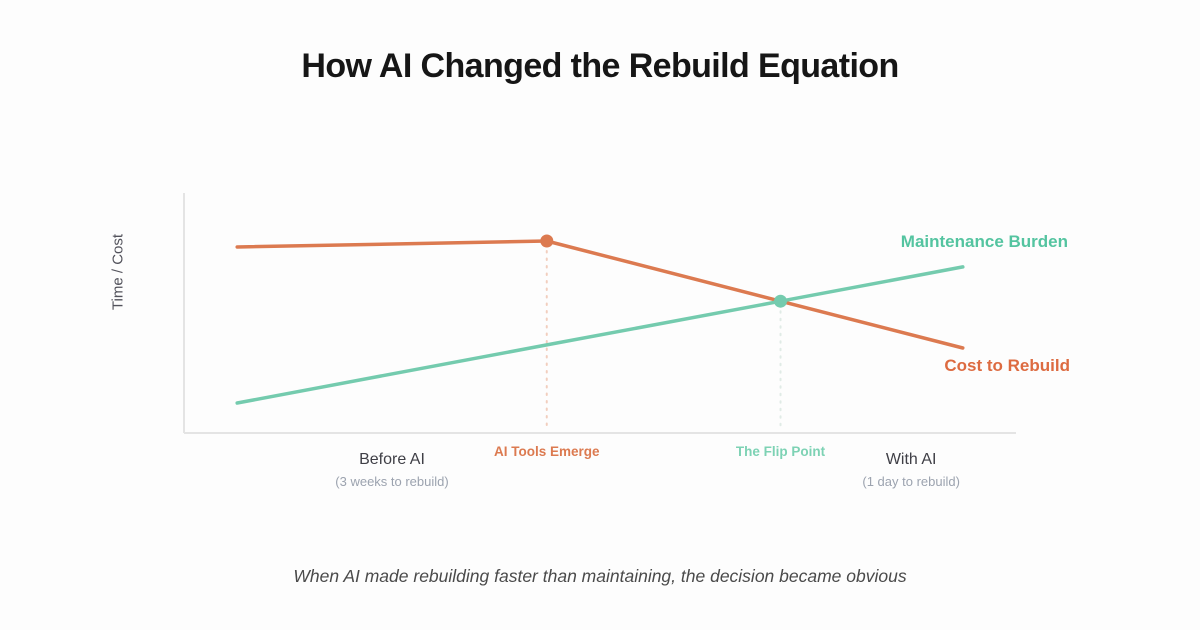 This screenshot has height=630, width=1200. Describe the element at coordinates (911, 481) in the screenshot. I see `x-axis-sublabel-with-ai: (1 day to rebuild)` at that location.